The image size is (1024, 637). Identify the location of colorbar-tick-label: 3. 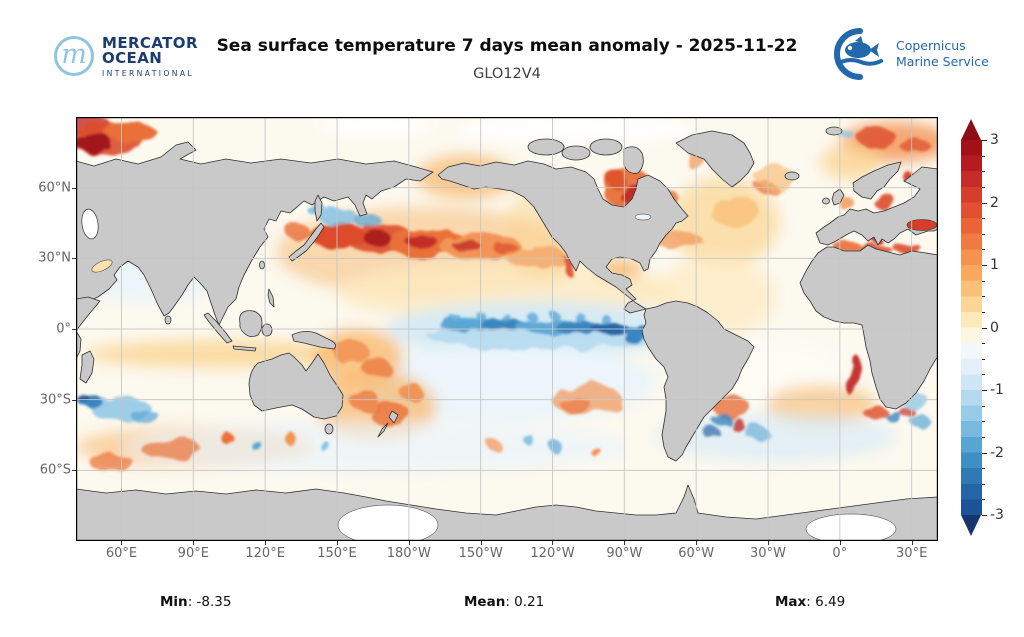
(994, 140).